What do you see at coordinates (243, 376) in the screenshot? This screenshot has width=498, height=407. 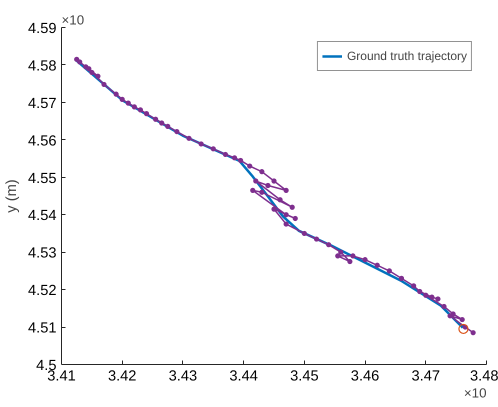 I see `x-tick-label: 3.44` at bounding box center [243, 376].